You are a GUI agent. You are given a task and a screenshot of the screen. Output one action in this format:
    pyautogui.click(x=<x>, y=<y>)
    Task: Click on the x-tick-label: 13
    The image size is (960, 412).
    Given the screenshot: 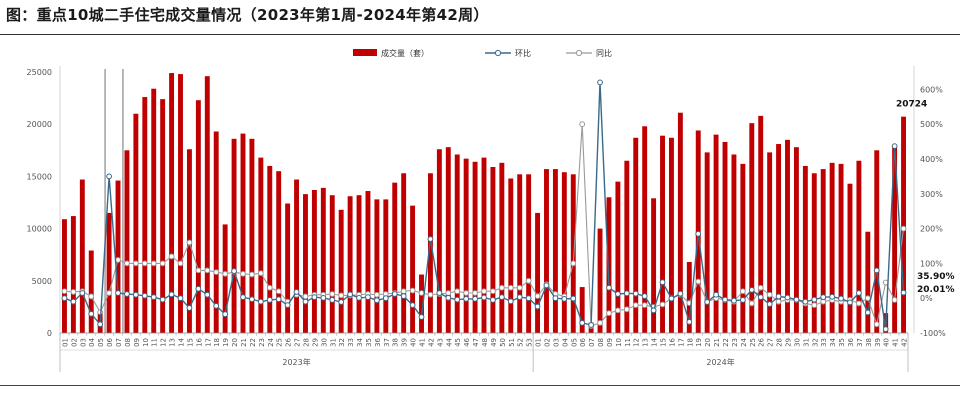 What is the action you would take?
    pyautogui.click(x=173, y=342)
    